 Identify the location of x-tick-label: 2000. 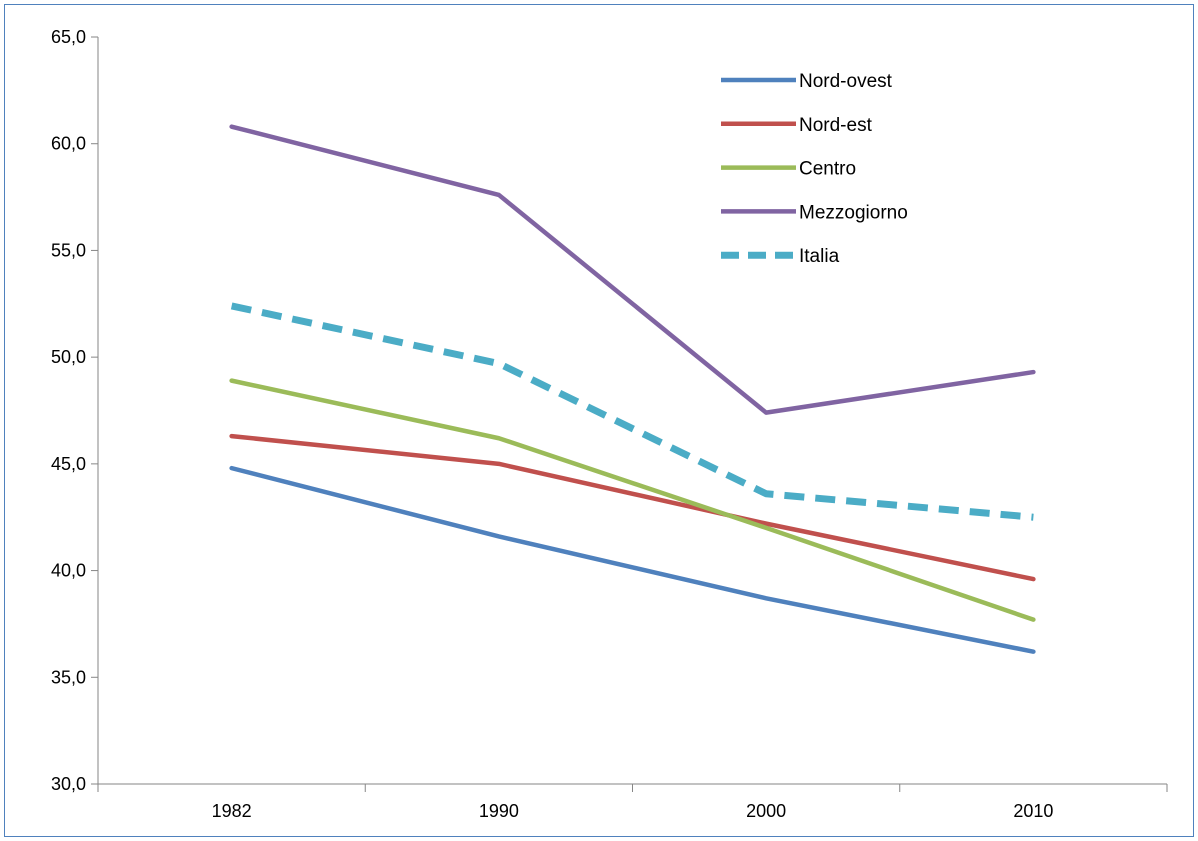
(766, 811).